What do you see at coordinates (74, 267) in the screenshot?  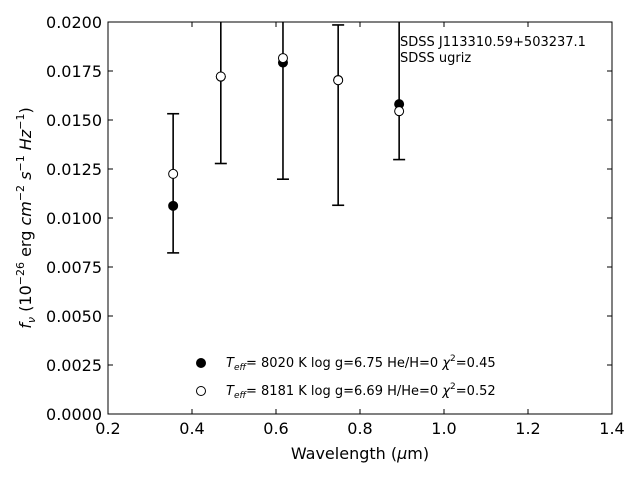 I see `y-tick-label: 0.0075` at bounding box center [74, 267].